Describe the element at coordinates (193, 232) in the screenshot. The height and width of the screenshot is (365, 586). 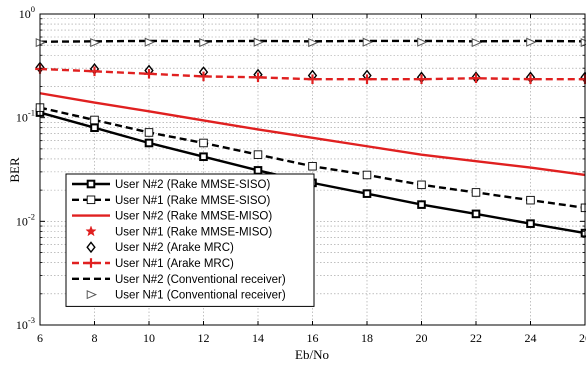
I see `legend-label: User N#1 (Rake MMSE-MISO)` at that location.